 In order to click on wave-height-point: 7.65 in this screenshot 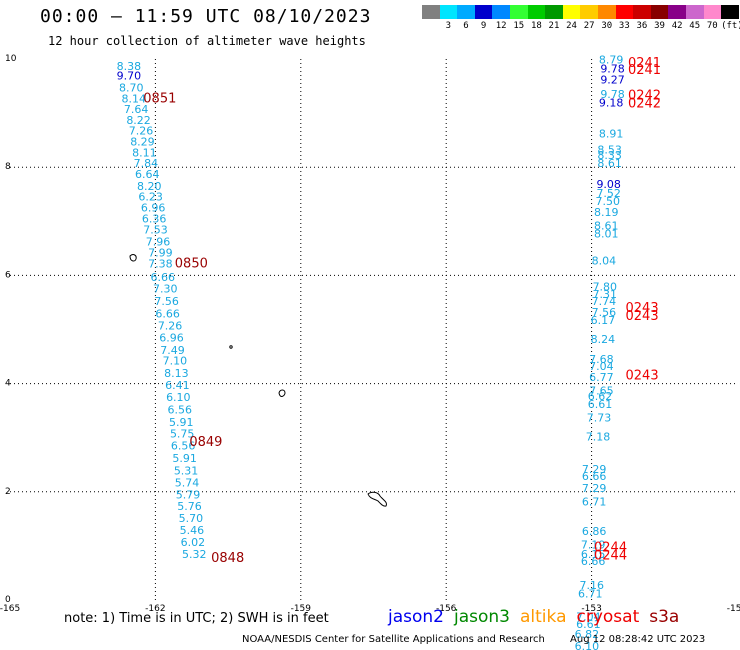, I will do `click(601, 390)`.